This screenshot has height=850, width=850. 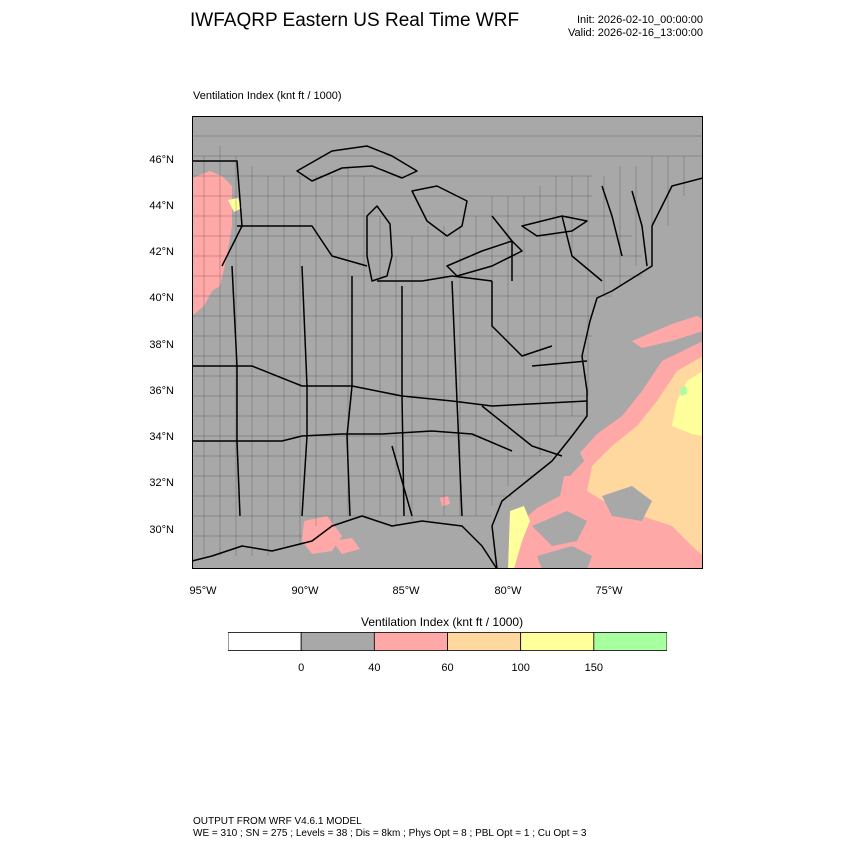 I want to click on footer-model-line: OUTPUT FROM WRF V4.6.1 MODEL, so click(x=277, y=821).